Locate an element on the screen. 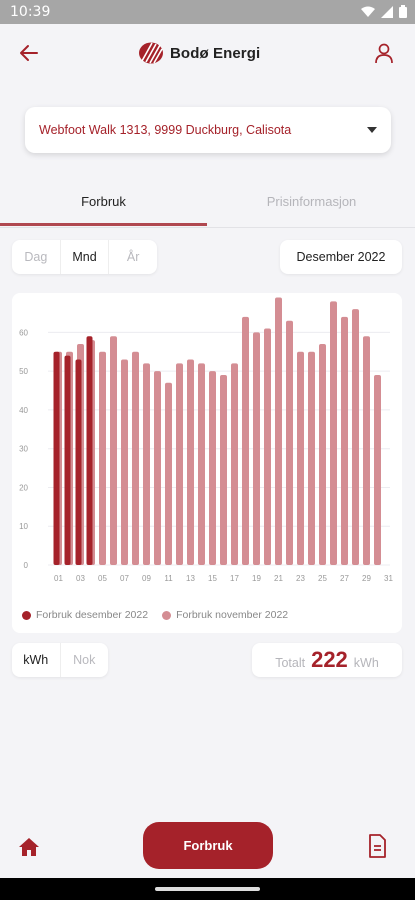  x-tick-label: 31 is located at coordinates (388, 578).